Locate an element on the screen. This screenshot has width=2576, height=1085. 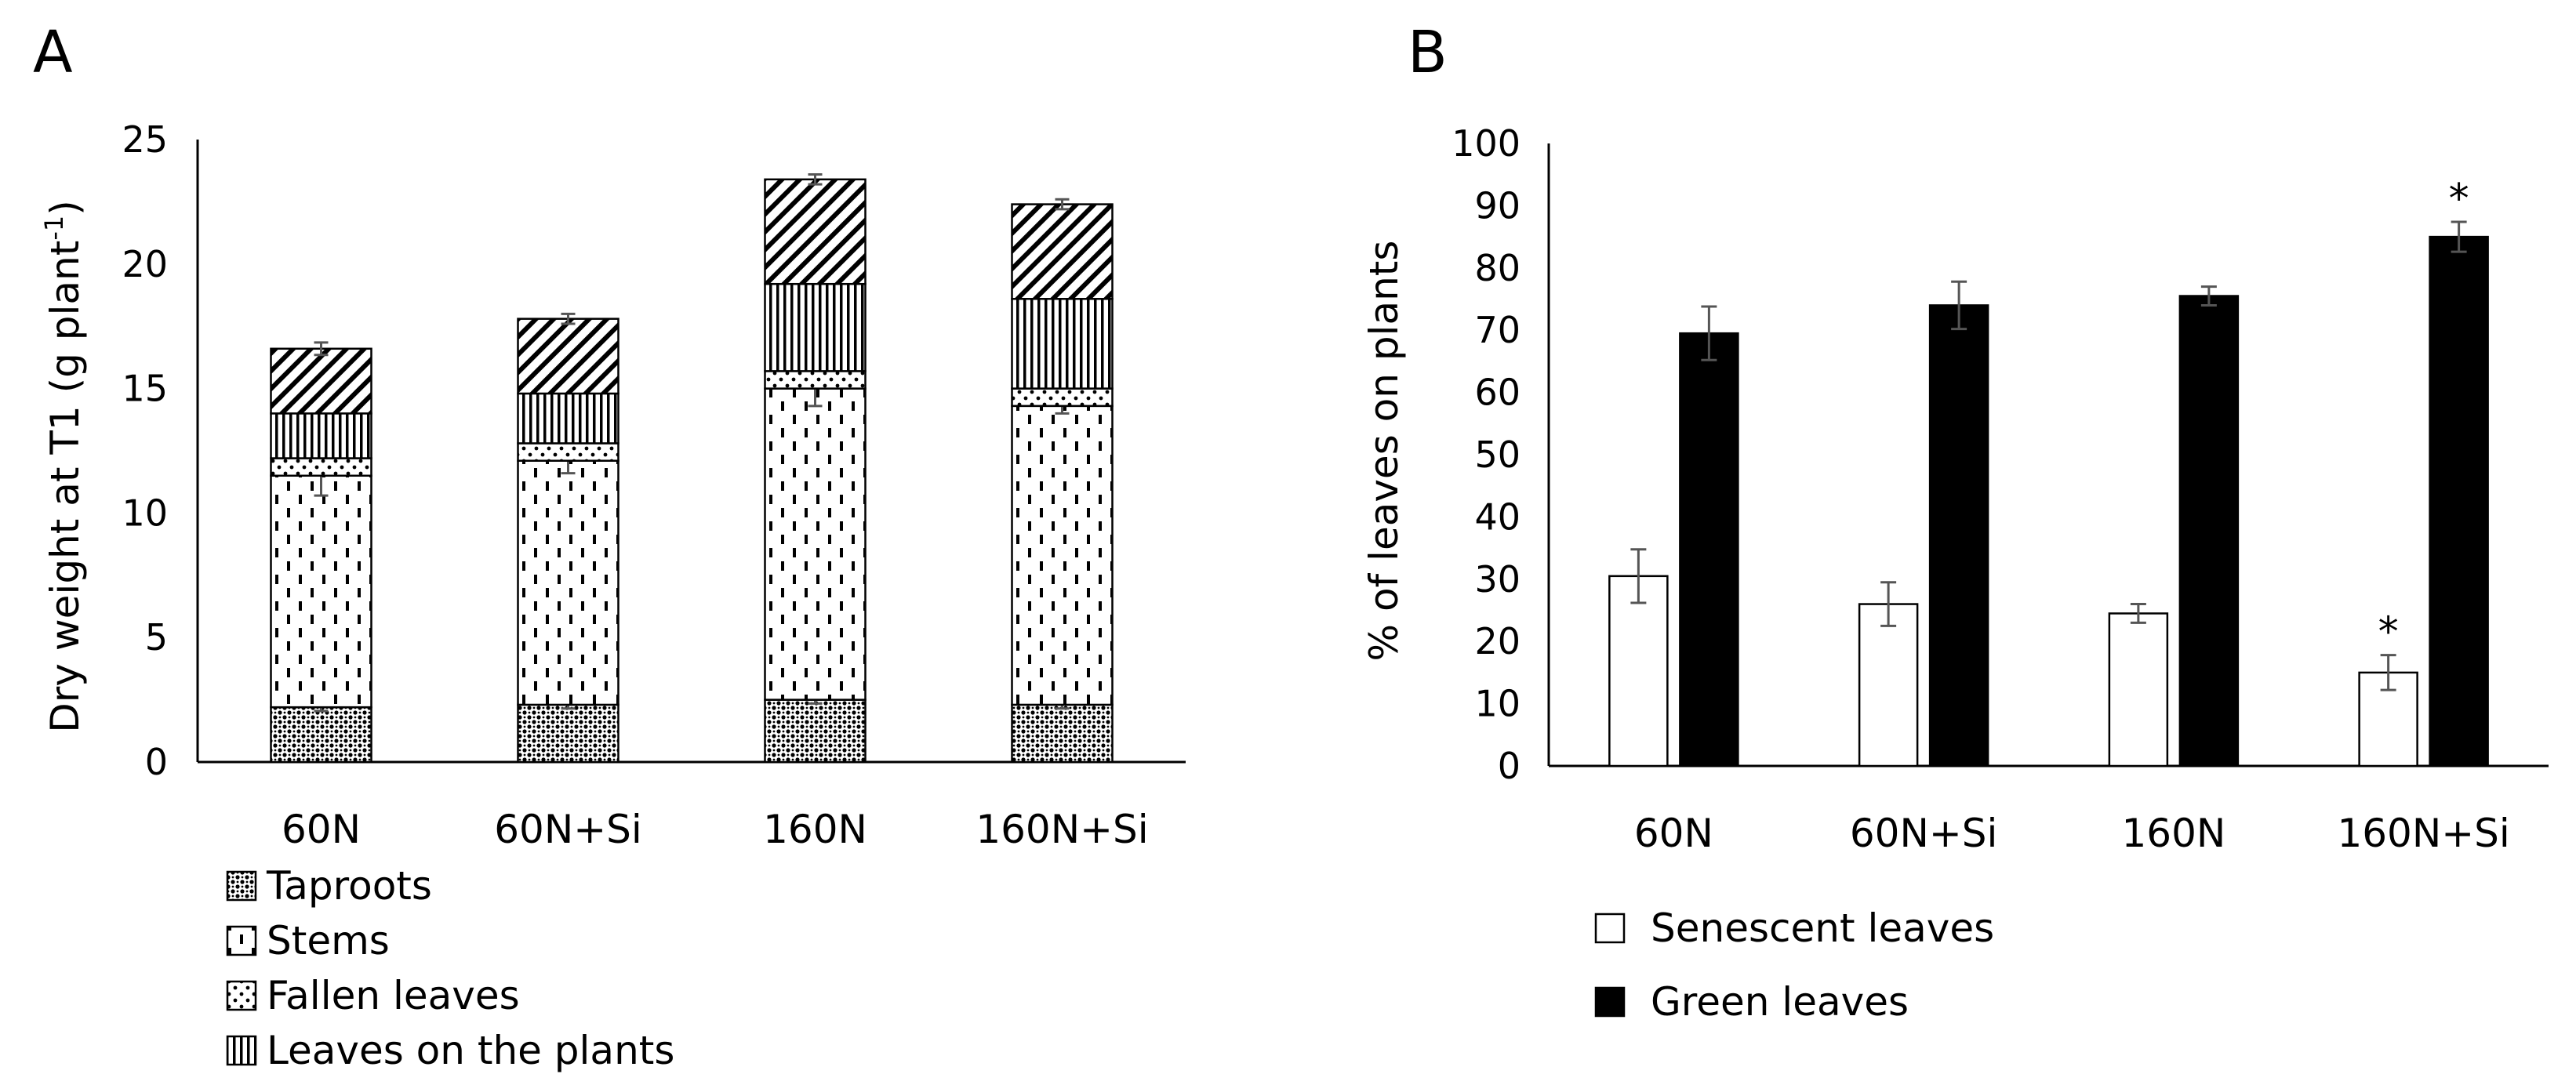
chart-a-category-label: 160N+Si is located at coordinates (1062, 829).